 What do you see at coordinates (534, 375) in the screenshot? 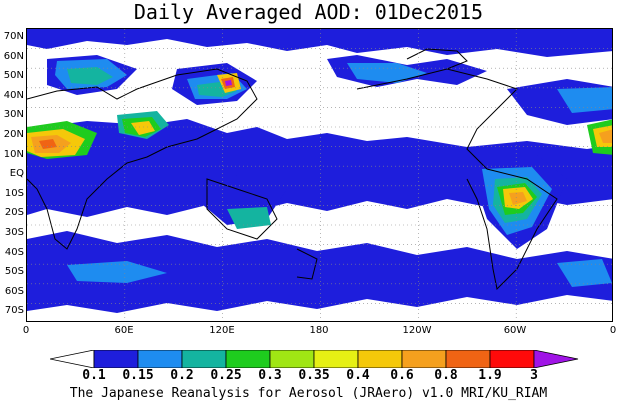
I see `colorbar-label-3: 3` at bounding box center [534, 375].